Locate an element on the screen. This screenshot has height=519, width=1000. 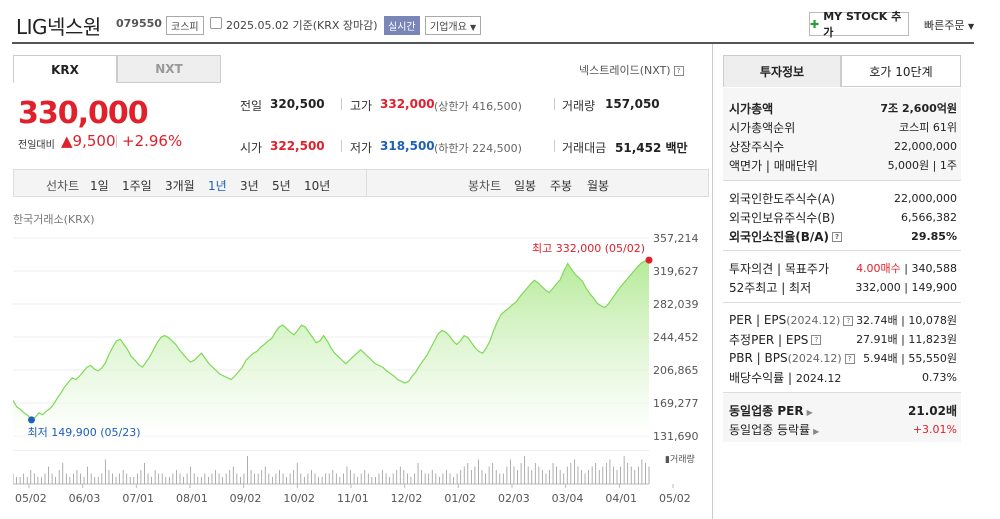
realtime-badge: 실시간 is located at coordinates (402, 25).